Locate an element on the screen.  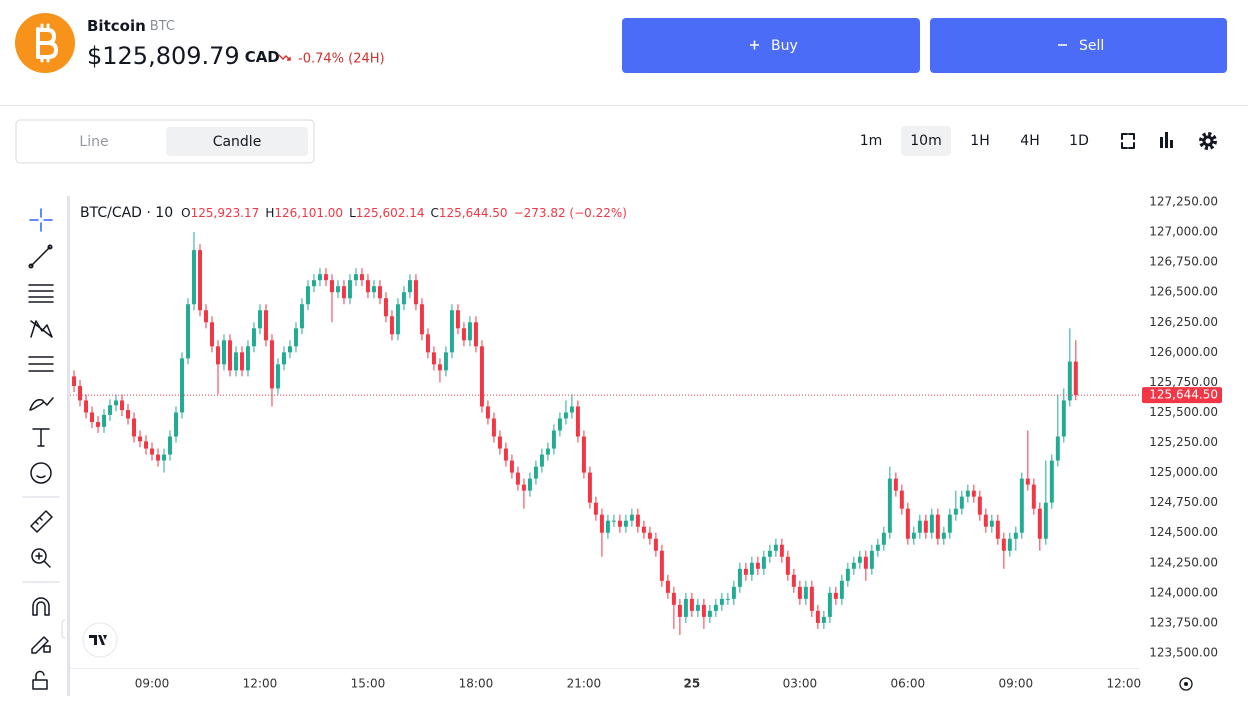
sell-button is located at coordinates (1078, 45).